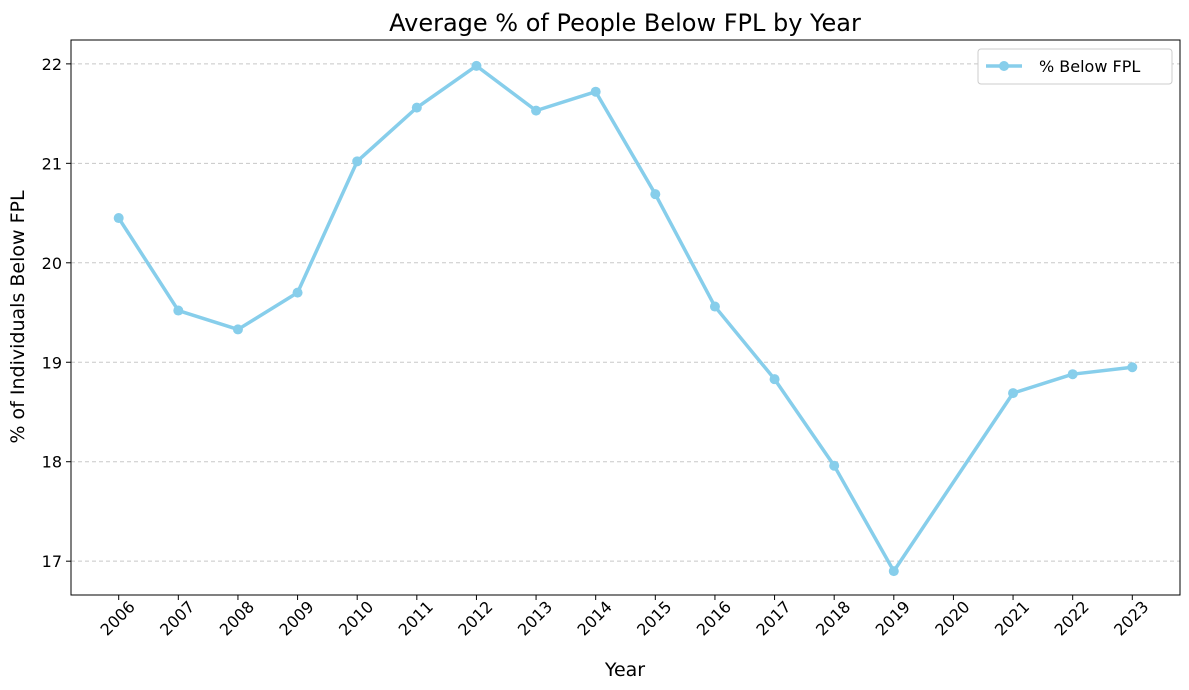 The width and height of the screenshot is (1189, 690). What do you see at coordinates (52, 362) in the screenshot?
I see `y-tick-label: 19` at bounding box center [52, 362].